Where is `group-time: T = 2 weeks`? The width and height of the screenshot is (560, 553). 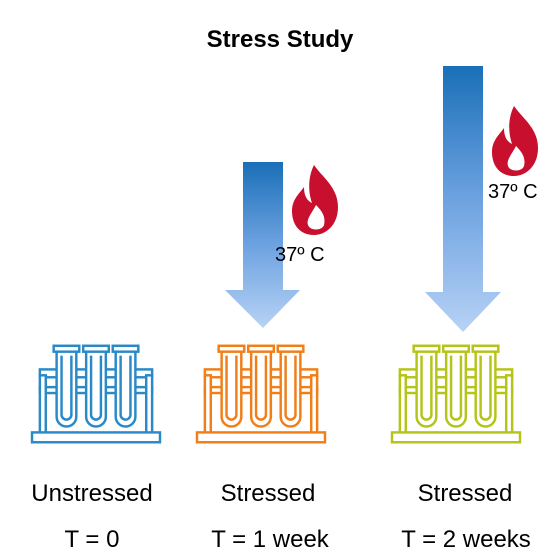
group-time: T = 2 weeks is located at coordinates (466, 539).